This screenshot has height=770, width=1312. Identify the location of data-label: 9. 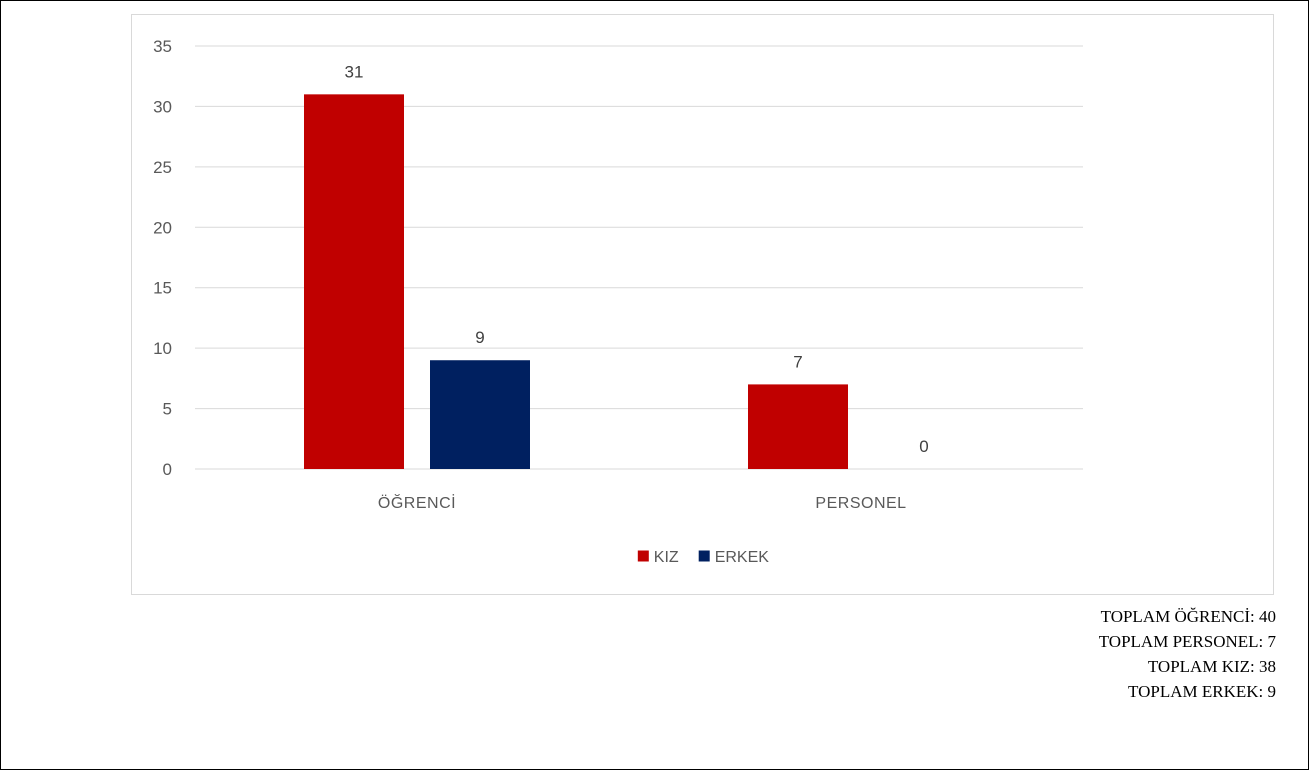
(479, 337).